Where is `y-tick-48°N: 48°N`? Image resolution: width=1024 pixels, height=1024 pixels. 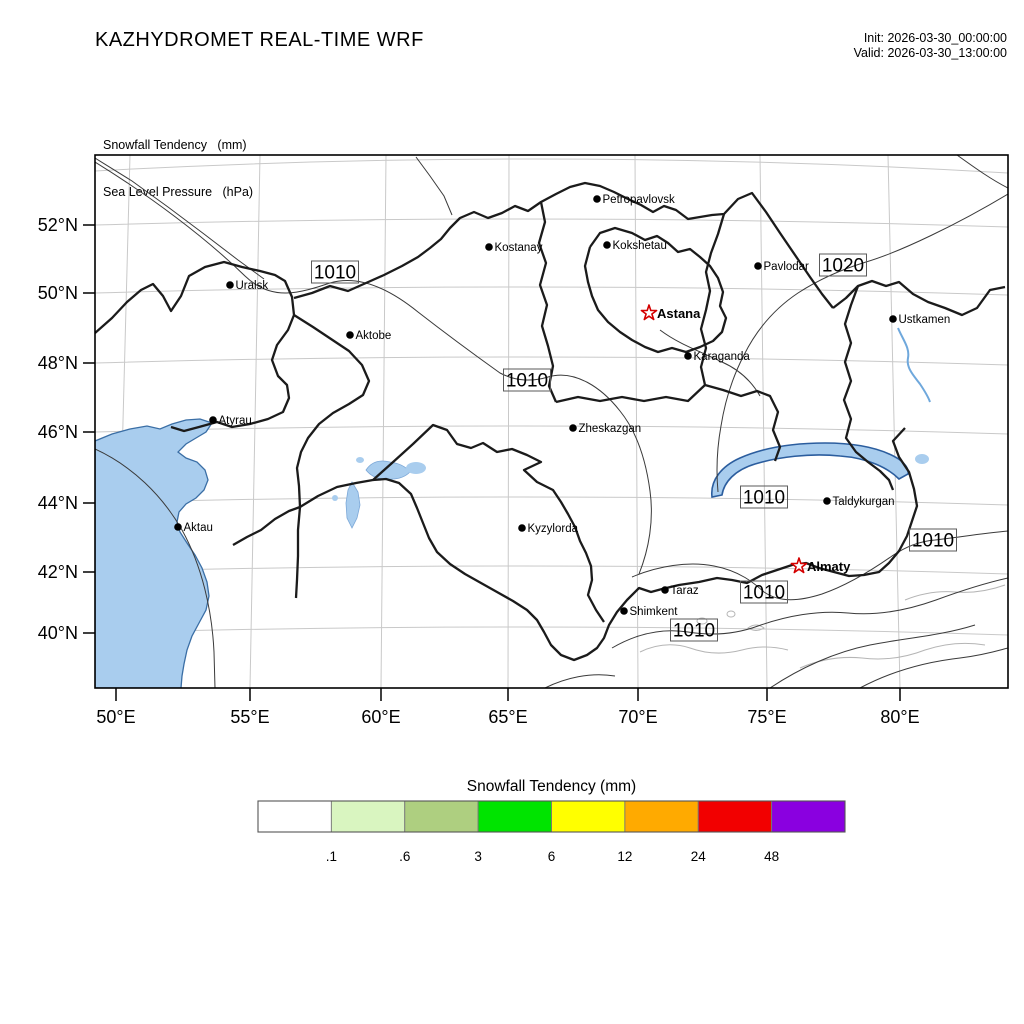 y-tick-48°N: 48°N is located at coordinates (66, 363).